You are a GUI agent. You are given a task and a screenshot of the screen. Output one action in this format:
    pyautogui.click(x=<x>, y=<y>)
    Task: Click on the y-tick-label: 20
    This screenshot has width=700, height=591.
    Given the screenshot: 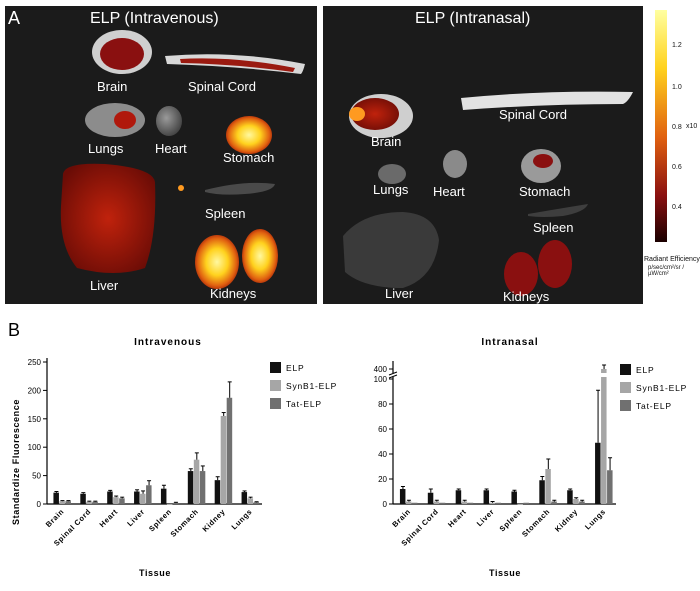 What is the action you would take?
    pyautogui.click(x=382, y=479)
    